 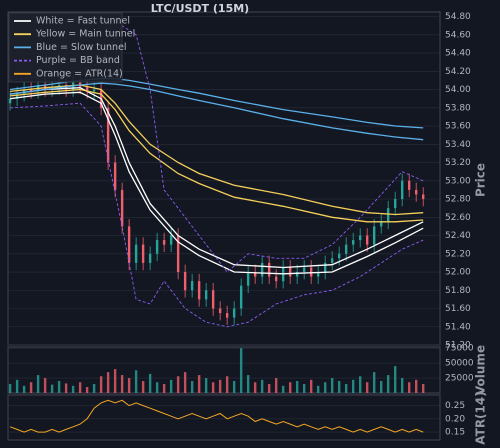 What do you see at coordinates (81, 47) in the screenshot?
I see `legend-label: Blue = Slow tunnel` at bounding box center [81, 47].